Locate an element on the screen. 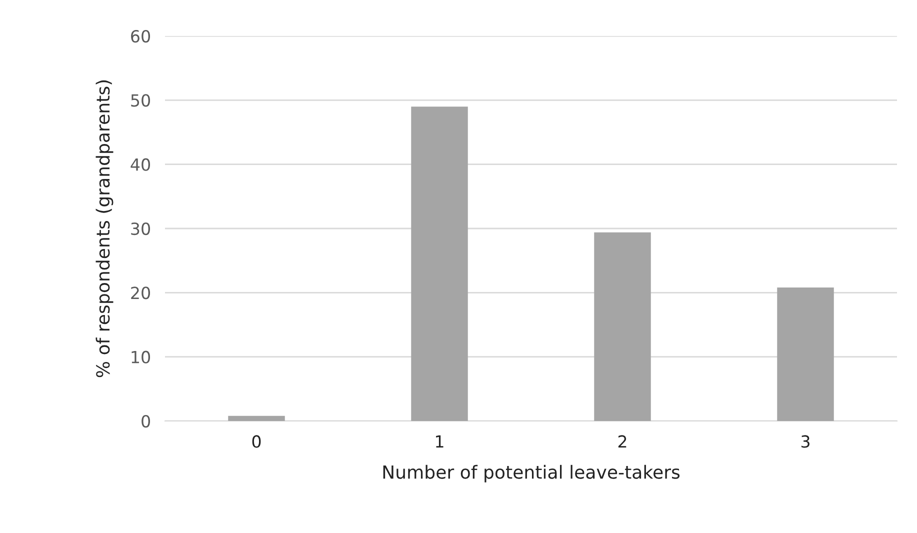  y-axis-title: % of respondents (grandparents) is located at coordinates (105, 229).